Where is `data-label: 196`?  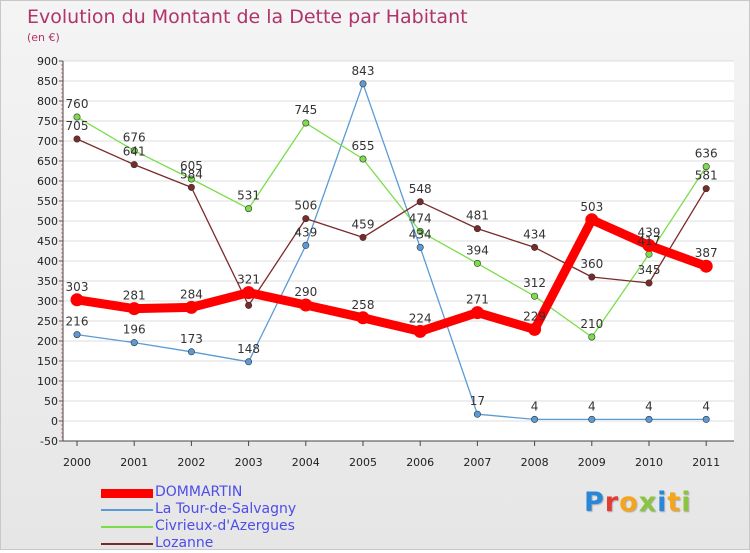
data-label: 196 is located at coordinates (134, 330).